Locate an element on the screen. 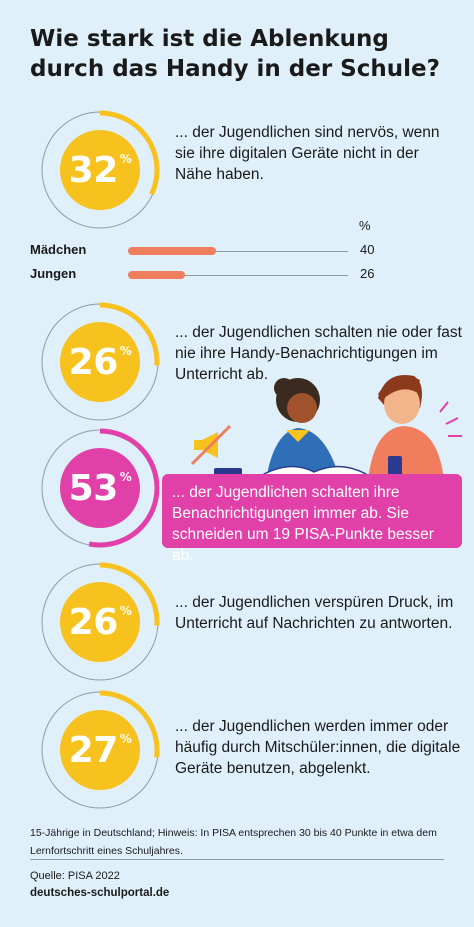 The image size is (474, 927). bar-row-maedchen: Mädchen 40 is located at coordinates (240, 252).